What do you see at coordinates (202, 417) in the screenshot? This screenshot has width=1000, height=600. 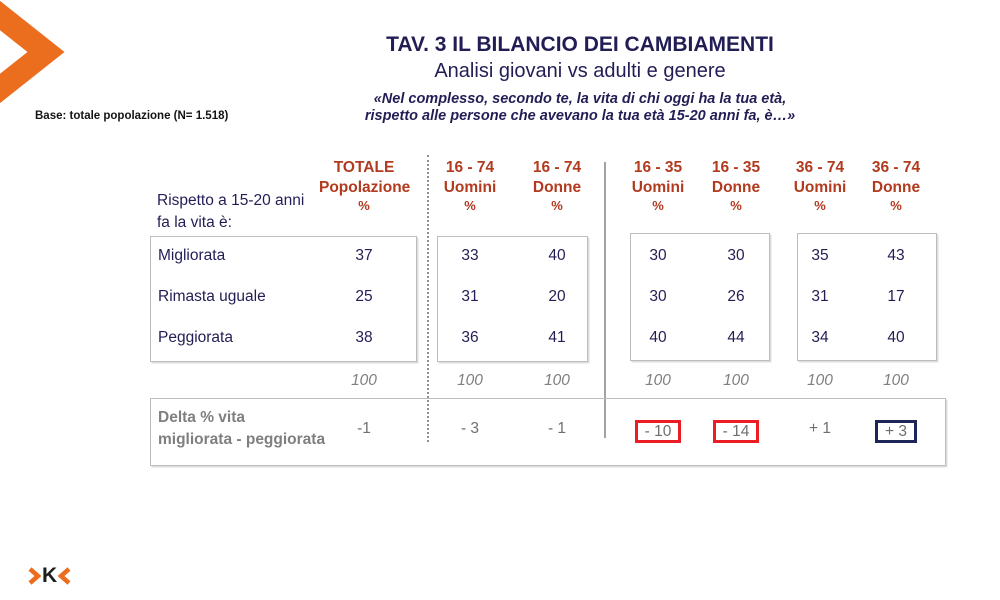 I see `delta-label-line1: Delta % vita` at bounding box center [202, 417].